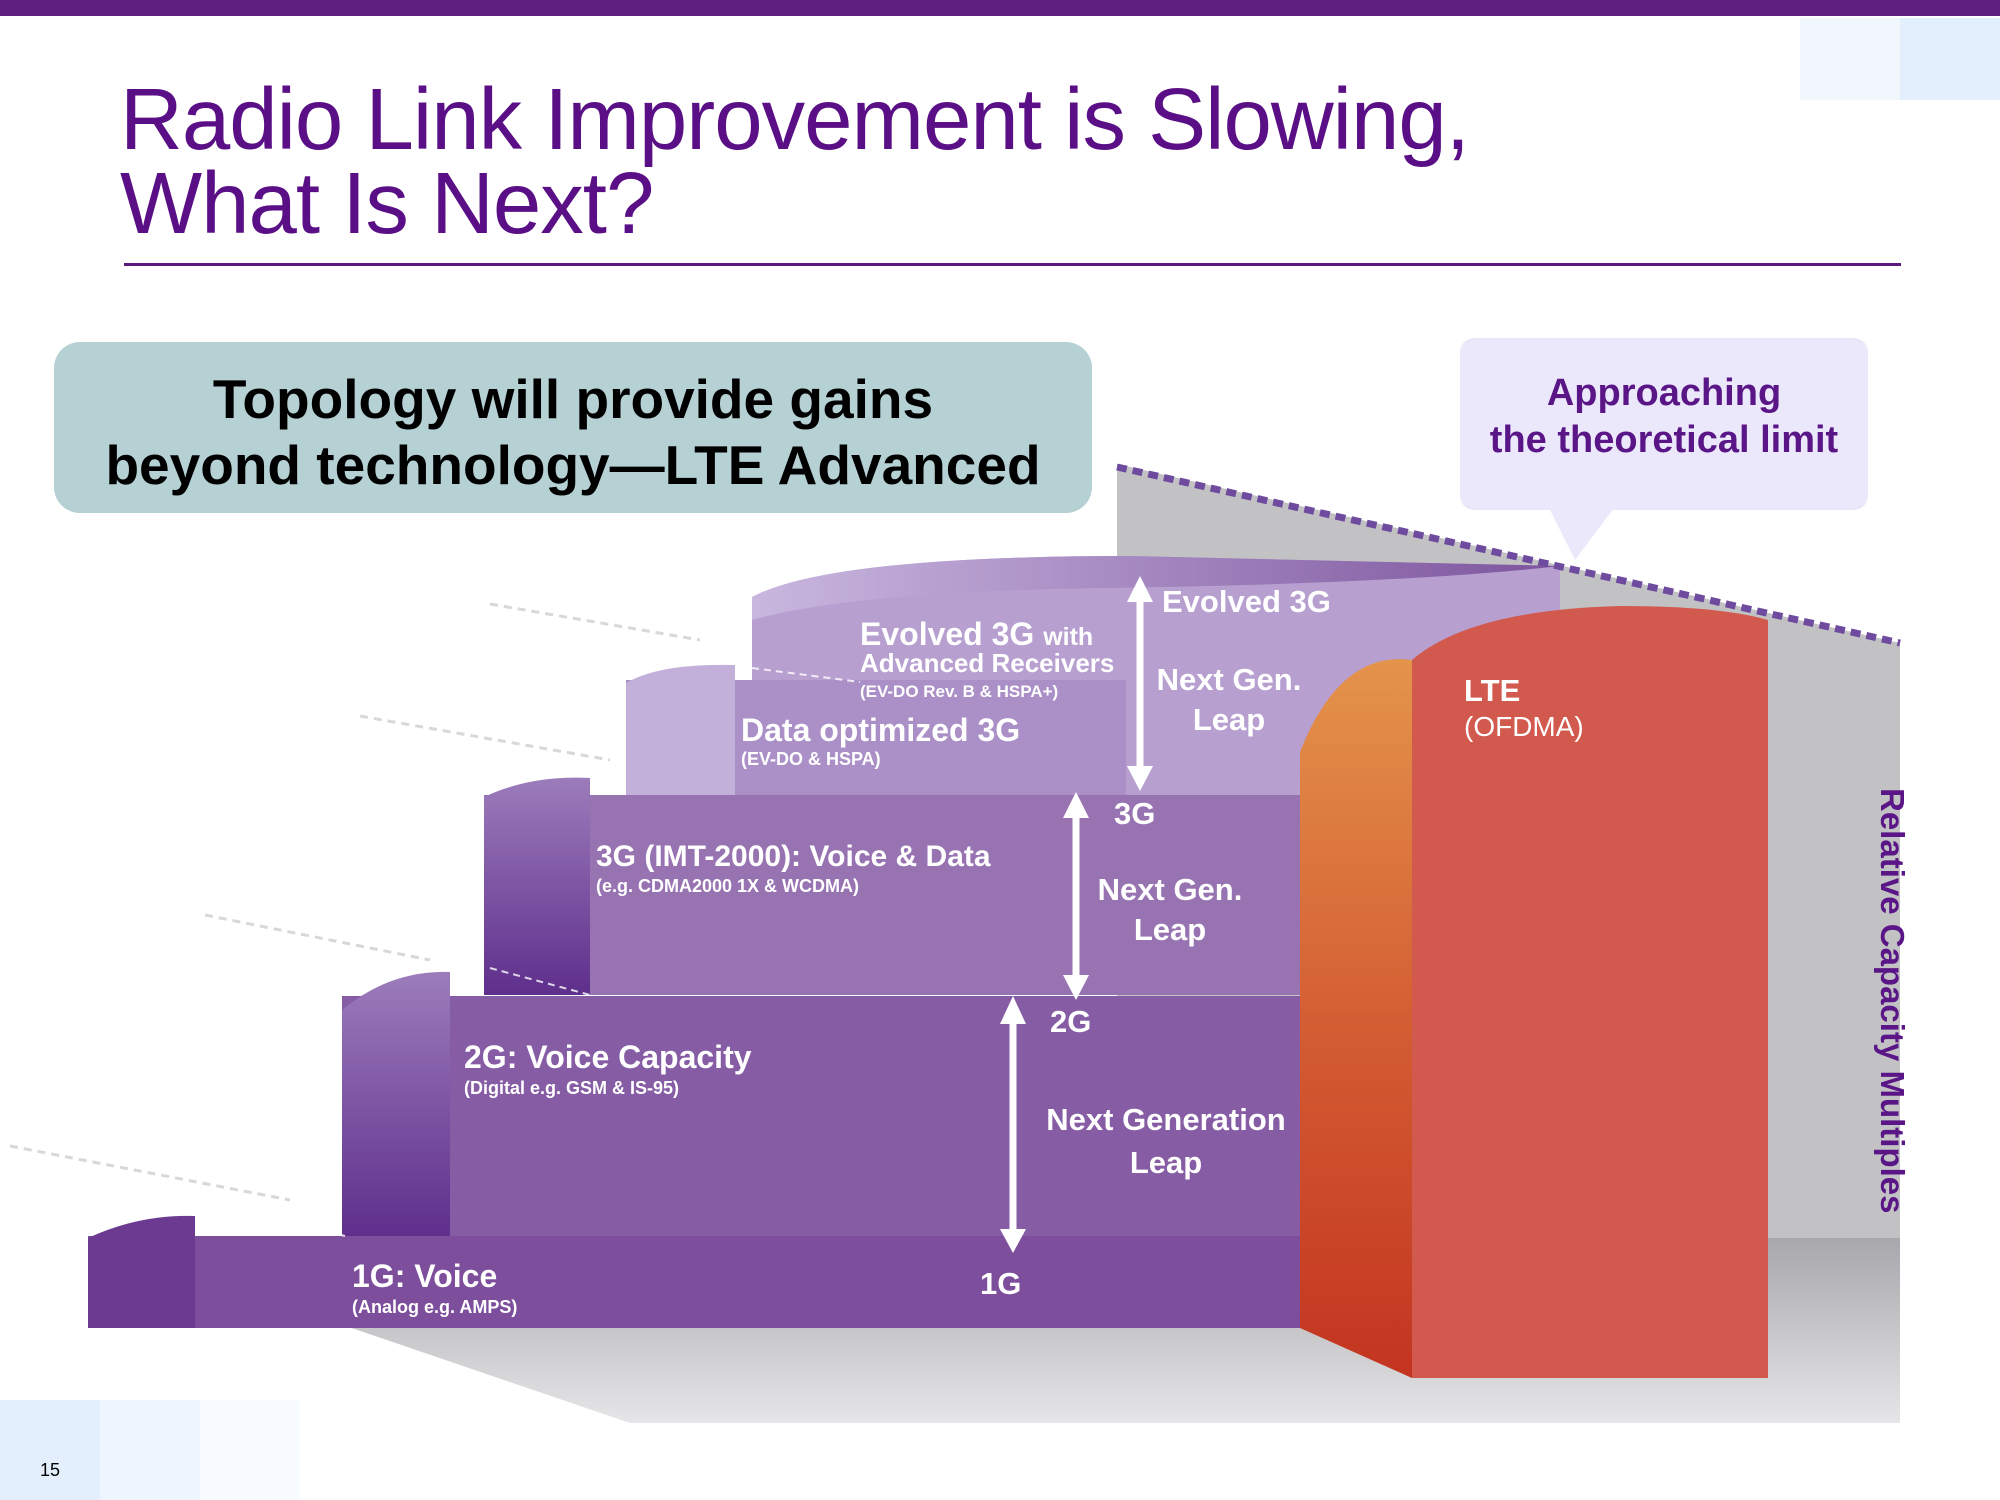 This screenshot has width=2000, height=1500. I want to click on step-data-optimized-3g, so click(876, 732).